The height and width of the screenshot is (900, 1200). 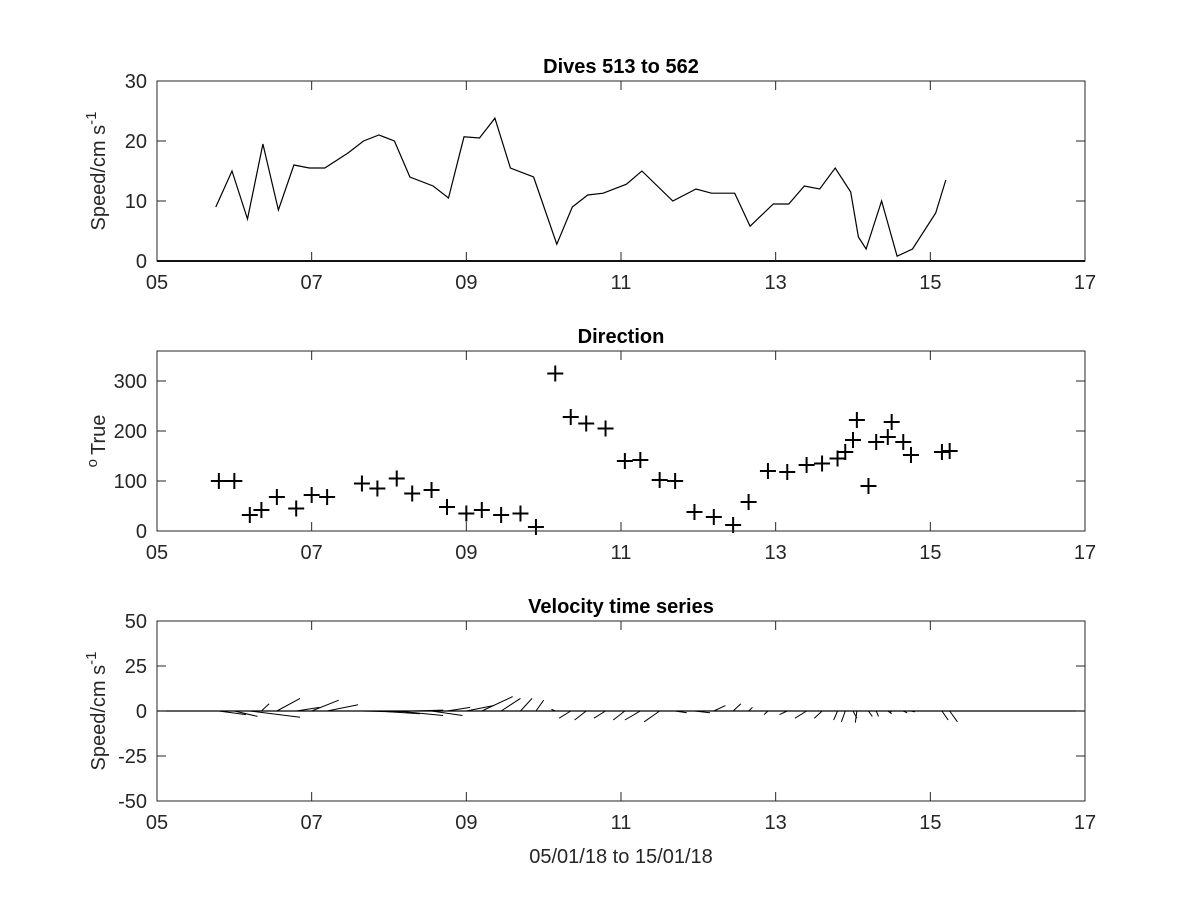 I want to click on velocity-y-tick-label: -25, so click(x=132, y=757).